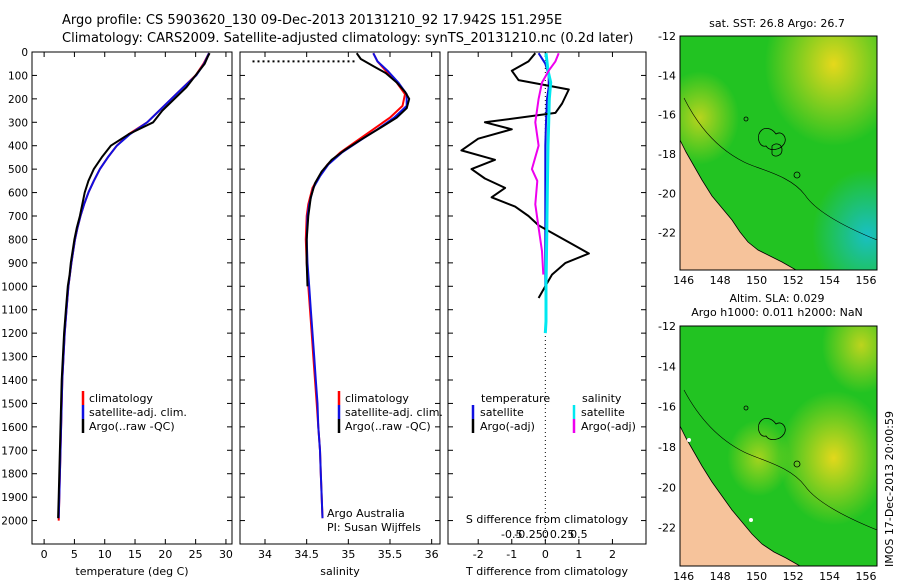 The height and width of the screenshot is (580, 900). Describe the element at coordinates (135, 554) in the screenshot. I see `temperature-x-tick-label: 15` at that location.